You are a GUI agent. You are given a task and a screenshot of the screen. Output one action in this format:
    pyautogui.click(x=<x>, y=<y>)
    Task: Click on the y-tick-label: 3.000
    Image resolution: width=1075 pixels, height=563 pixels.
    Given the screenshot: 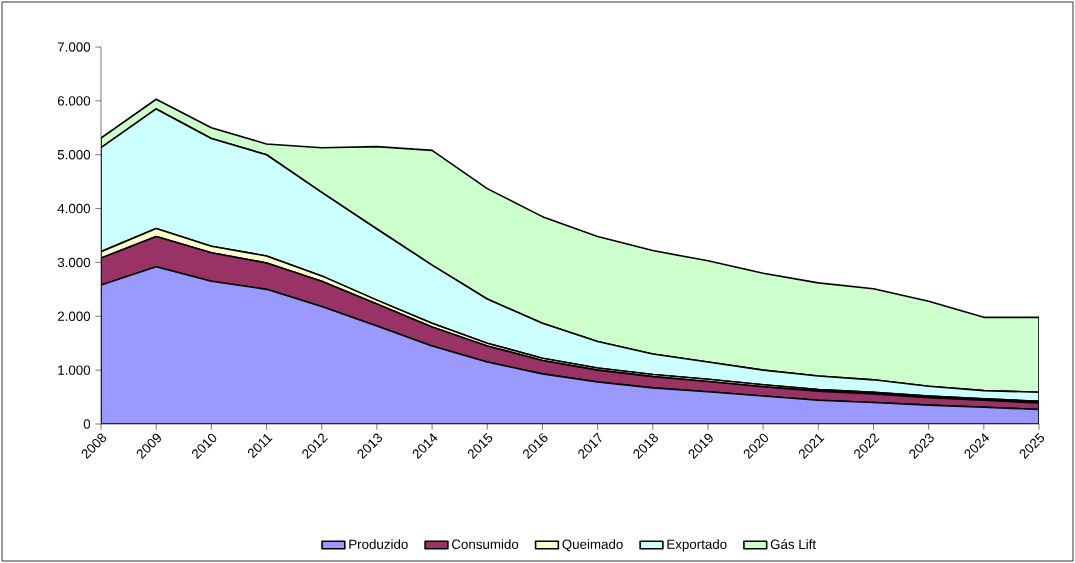 What is the action you would take?
    pyautogui.click(x=74, y=262)
    